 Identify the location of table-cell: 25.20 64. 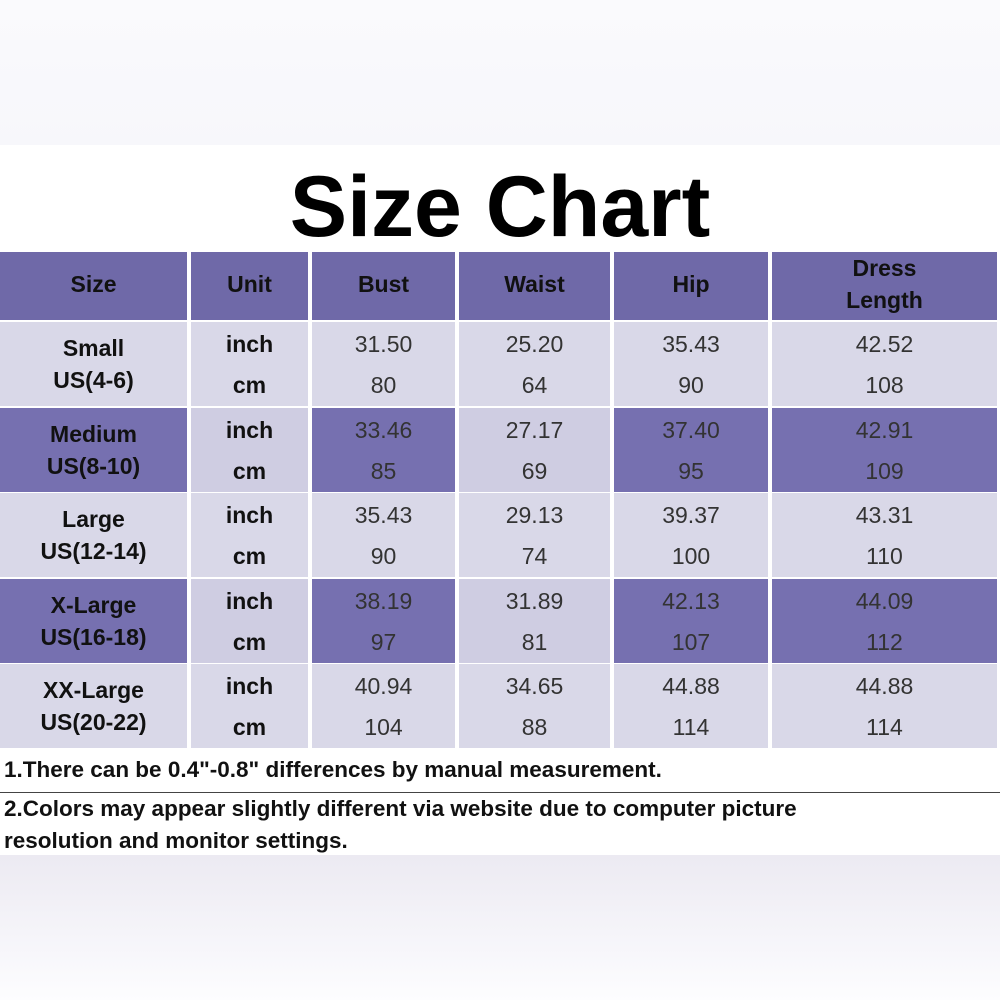
(534, 364).